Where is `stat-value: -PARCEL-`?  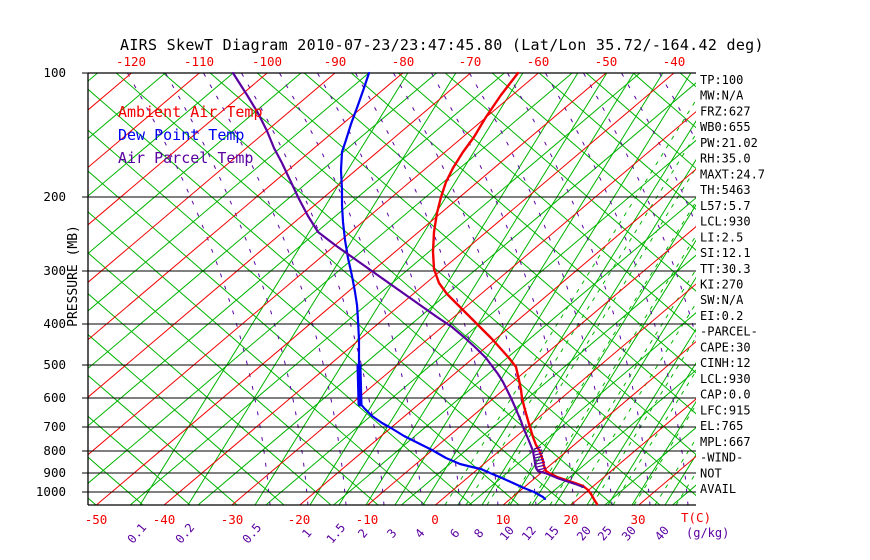
stat-value: -PARCEL- is located at coordinates (729, 332).